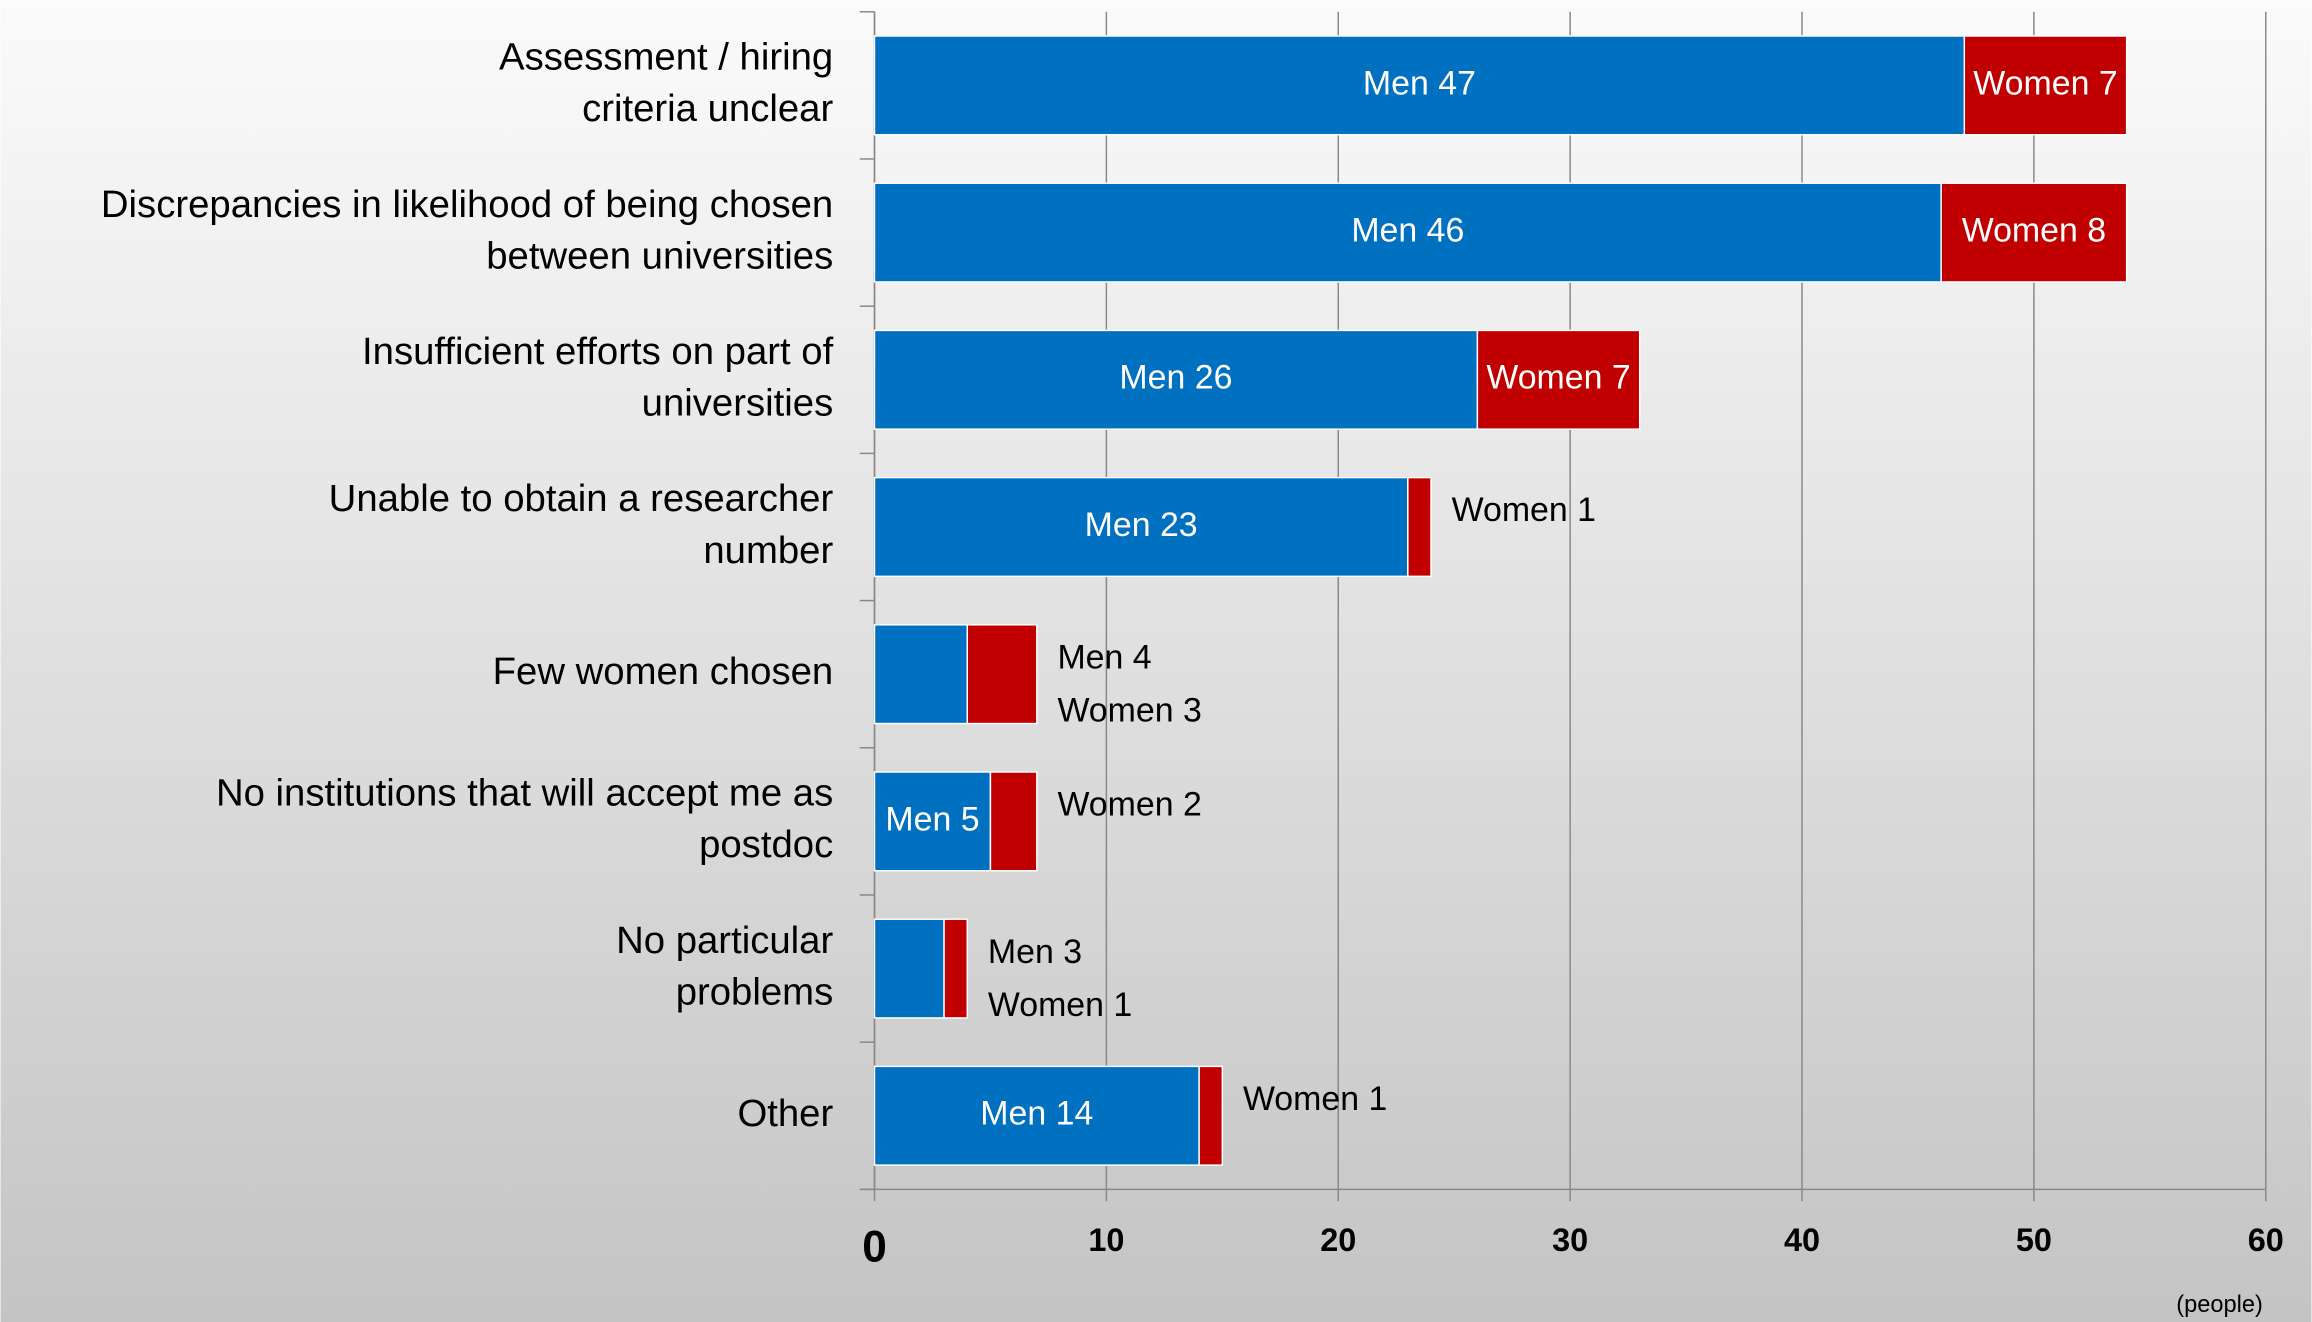  What do you see at coordinates (2266, 1240) in the screenshot?
I see `x-tick-label: 60` at bounding box center [2266, 1240].